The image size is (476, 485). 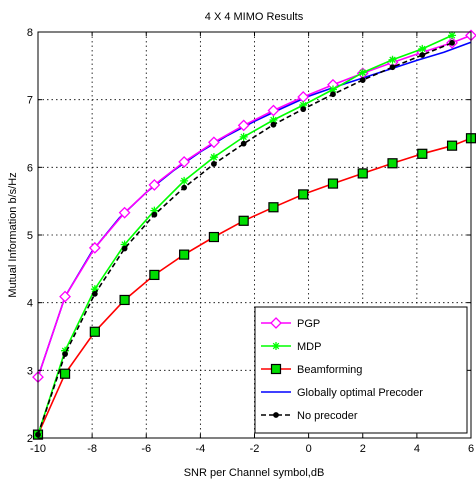 I want to click on y-axis-title: Mutual Information b/s/Hz, so click(x=13, y=234).